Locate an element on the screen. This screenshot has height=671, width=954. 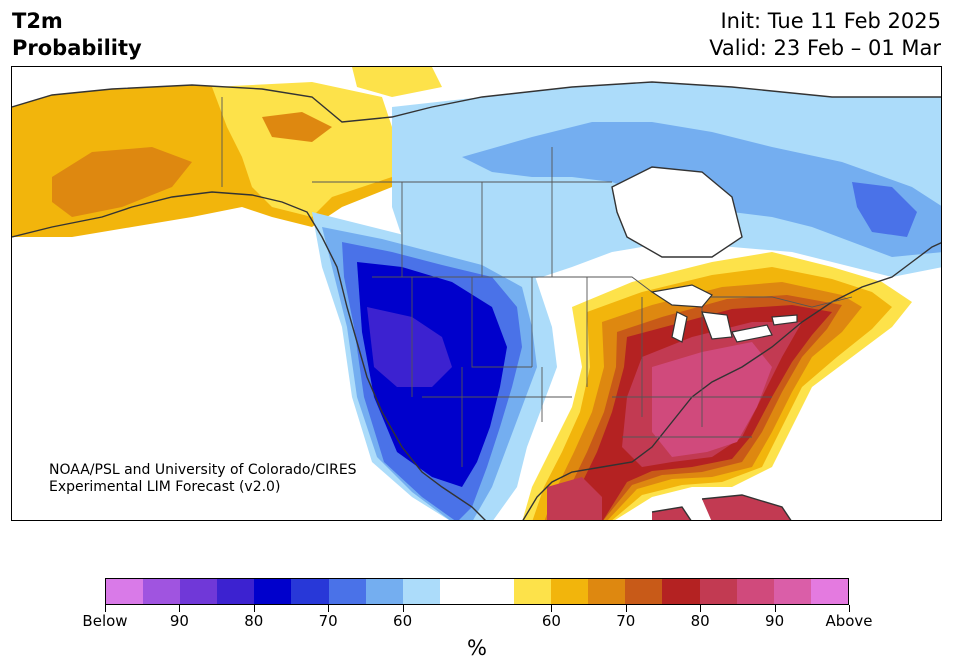
init-date: Init: Tue 11 Feb 2025 is located at coordinates (830, 21).